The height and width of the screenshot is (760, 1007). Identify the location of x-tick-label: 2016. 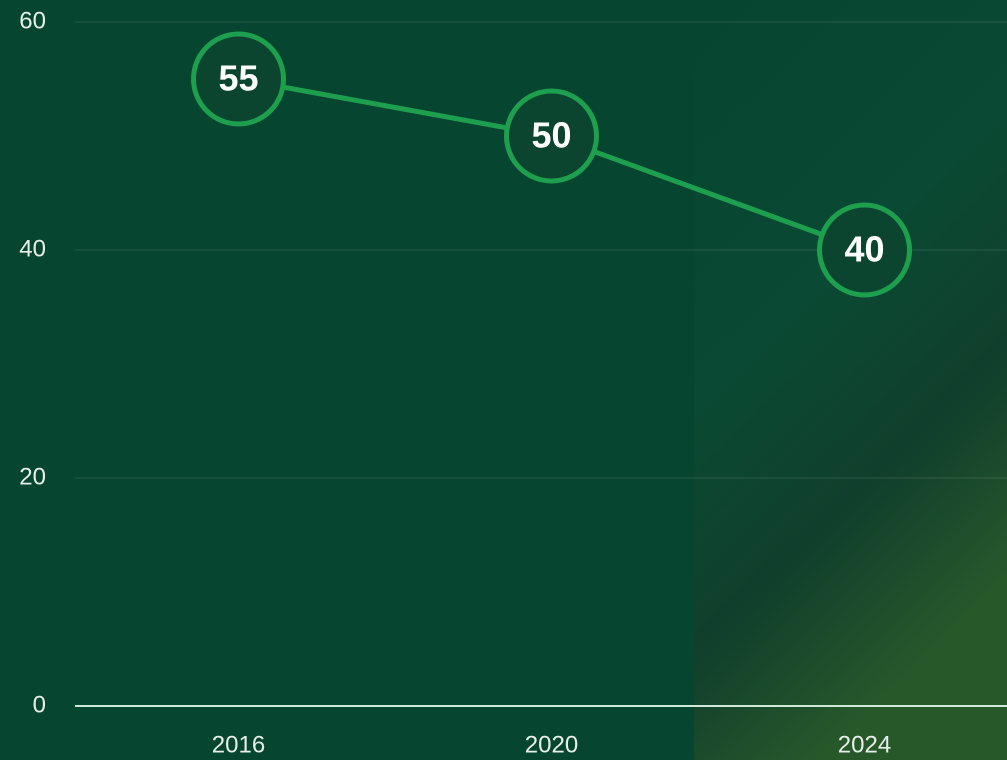
(238, 744).